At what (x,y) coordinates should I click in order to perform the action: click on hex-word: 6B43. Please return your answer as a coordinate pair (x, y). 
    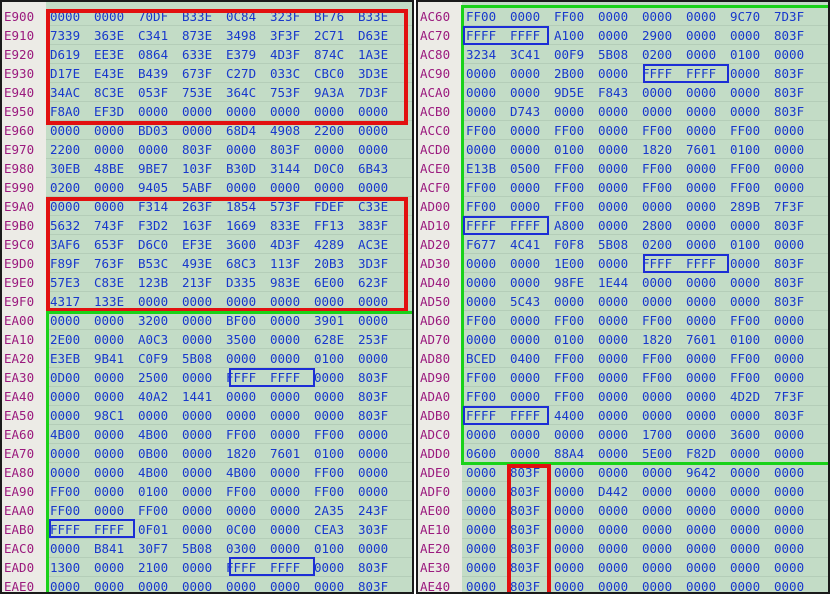
    Looking at the image, I should click on (373, 168).